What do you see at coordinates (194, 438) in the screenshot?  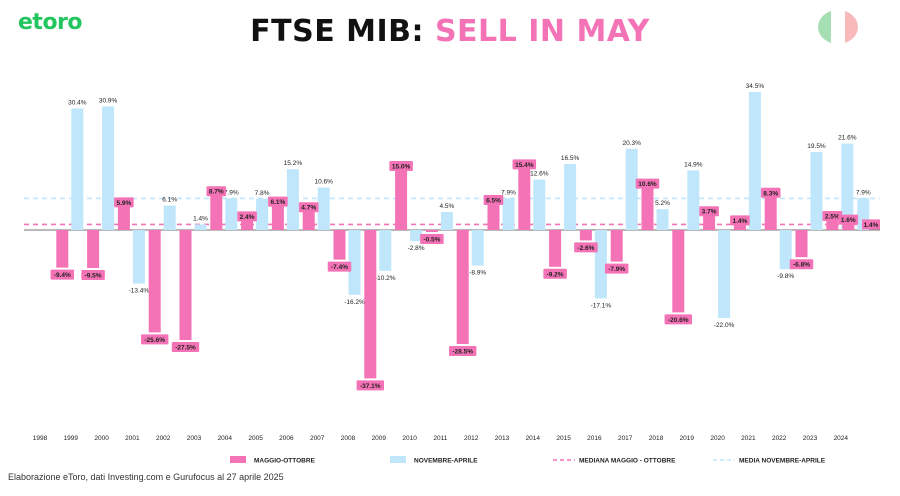 I see `x-tick-label: 2003` at bounding box center [194, 438].